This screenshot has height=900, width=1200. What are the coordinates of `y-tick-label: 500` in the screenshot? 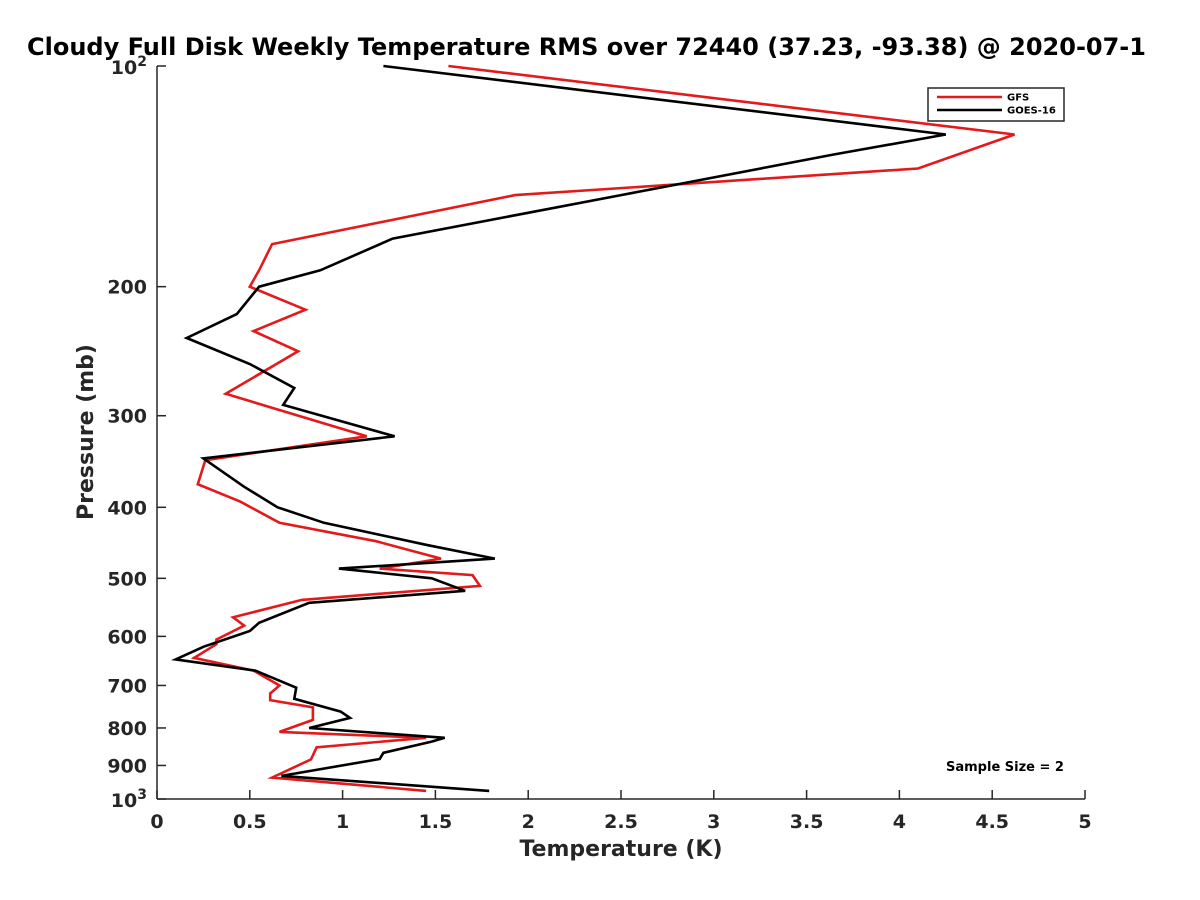 It's located at (127, 579).